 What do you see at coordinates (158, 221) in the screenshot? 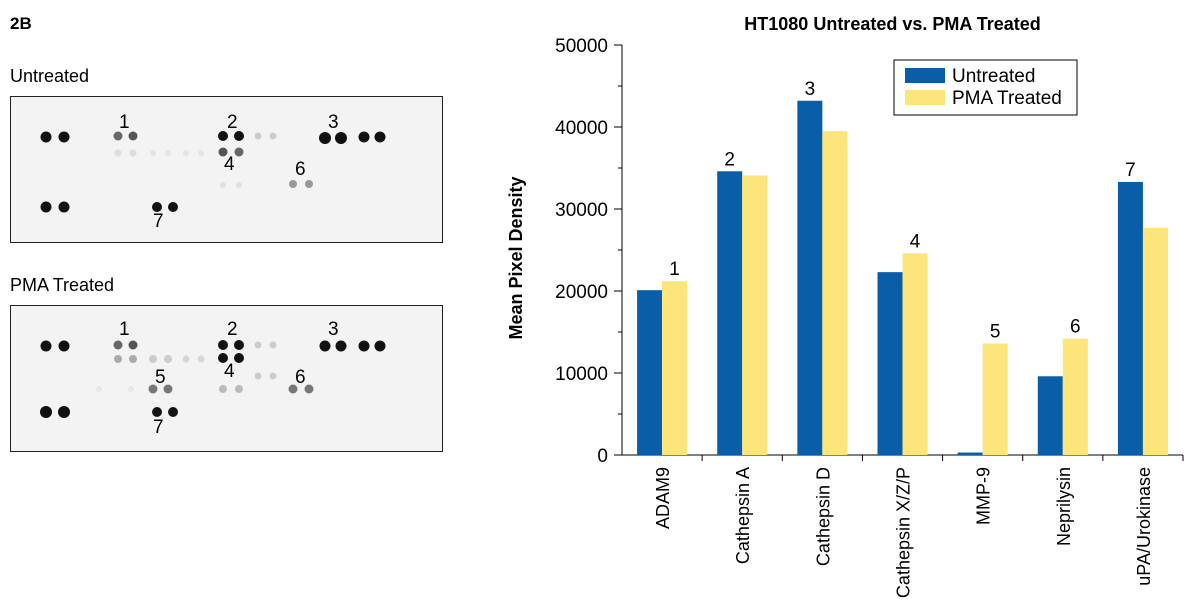
I see `blot-untreated-label-7: 7` at bounding box center [158, 221].